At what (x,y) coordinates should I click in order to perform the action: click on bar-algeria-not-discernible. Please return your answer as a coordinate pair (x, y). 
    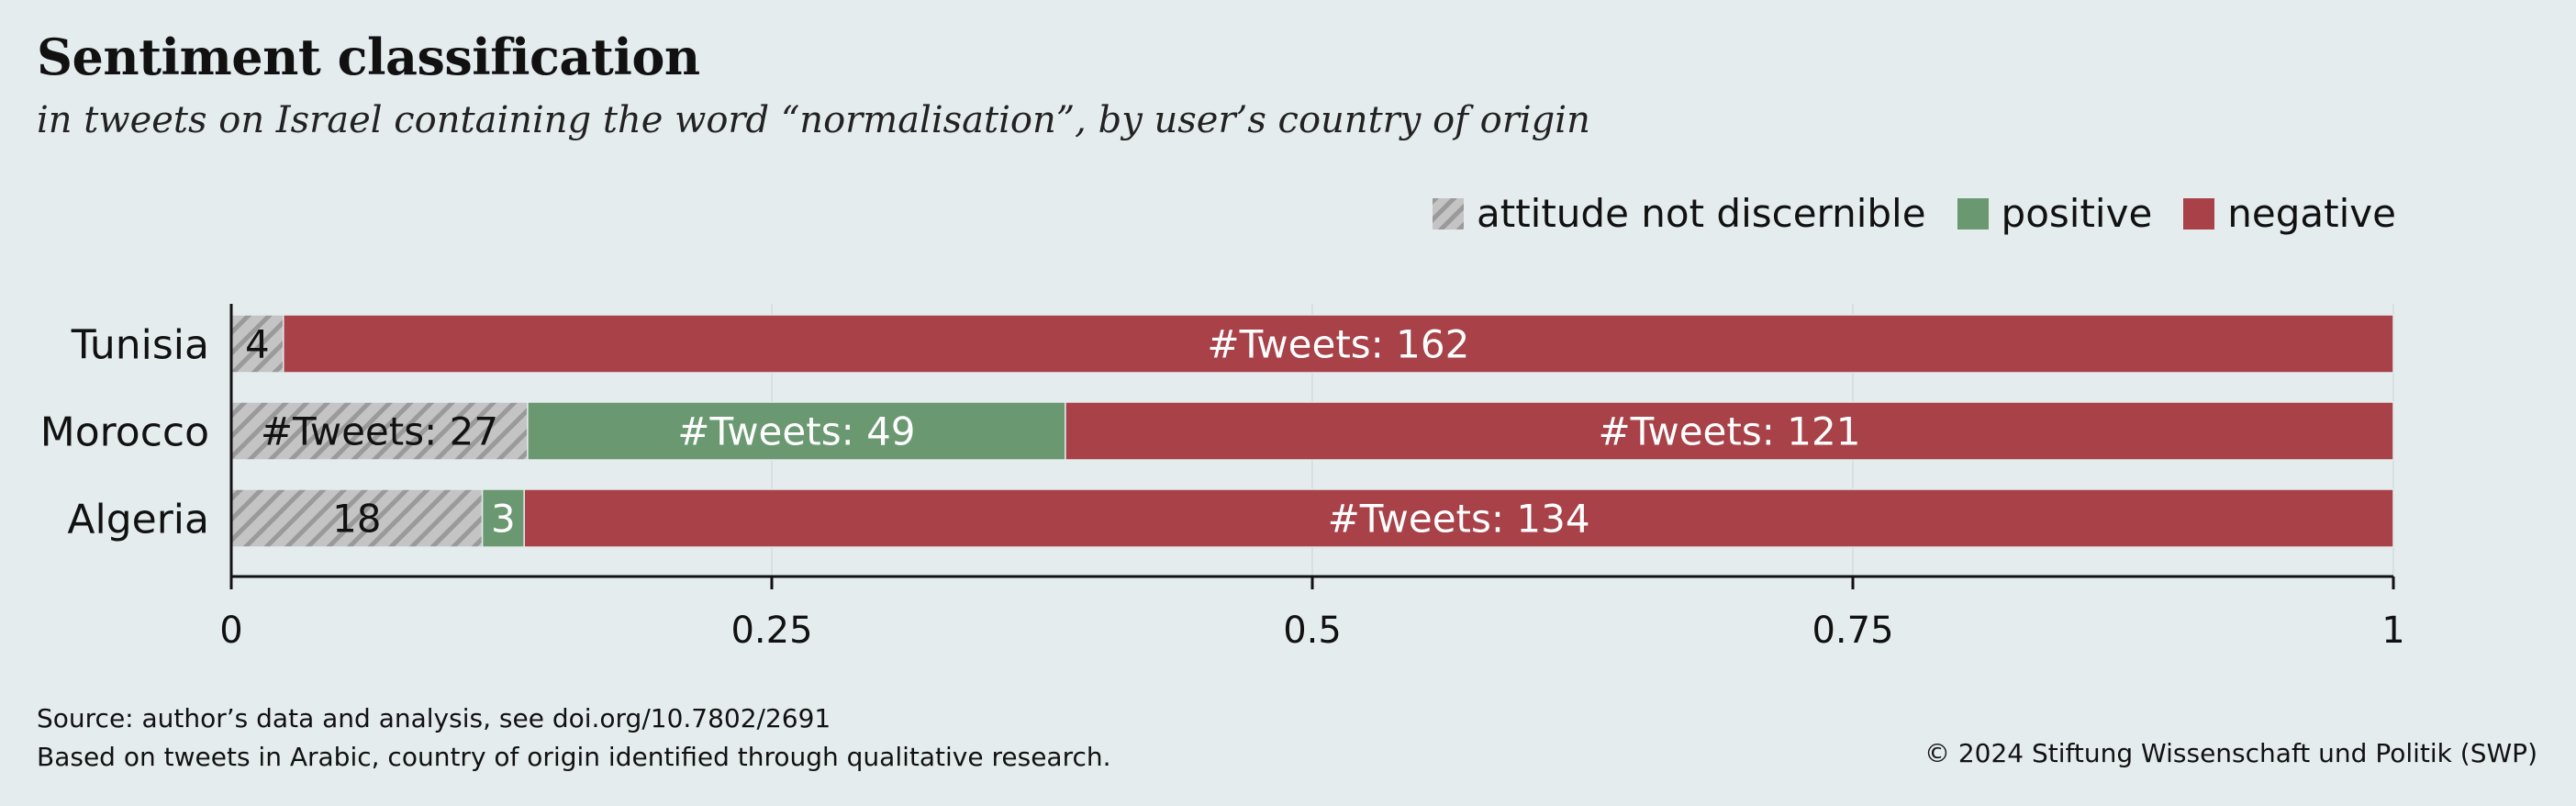
    Looking at the image, I should click on (357, 518).